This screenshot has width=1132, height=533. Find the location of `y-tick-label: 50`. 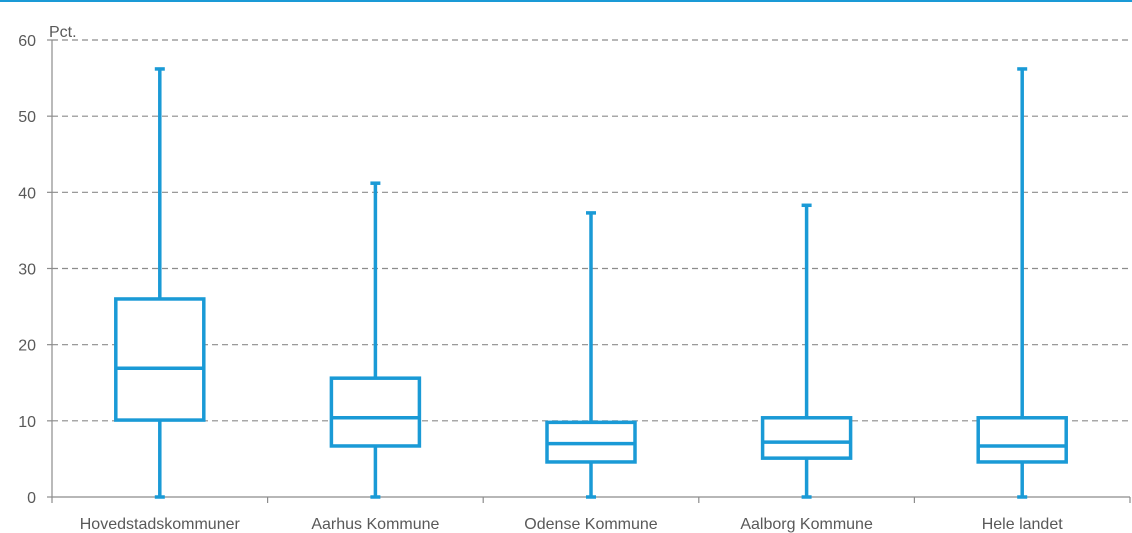

y-tick-label: 50 is located at coordinates (27, 117).